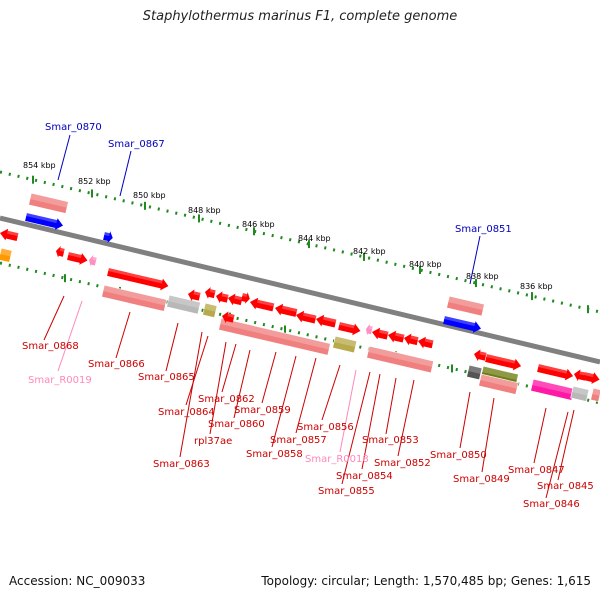  Describe the element at coordinates (149, 195) in the screenshot. I see `scale-label: 850 kbp` at that location.